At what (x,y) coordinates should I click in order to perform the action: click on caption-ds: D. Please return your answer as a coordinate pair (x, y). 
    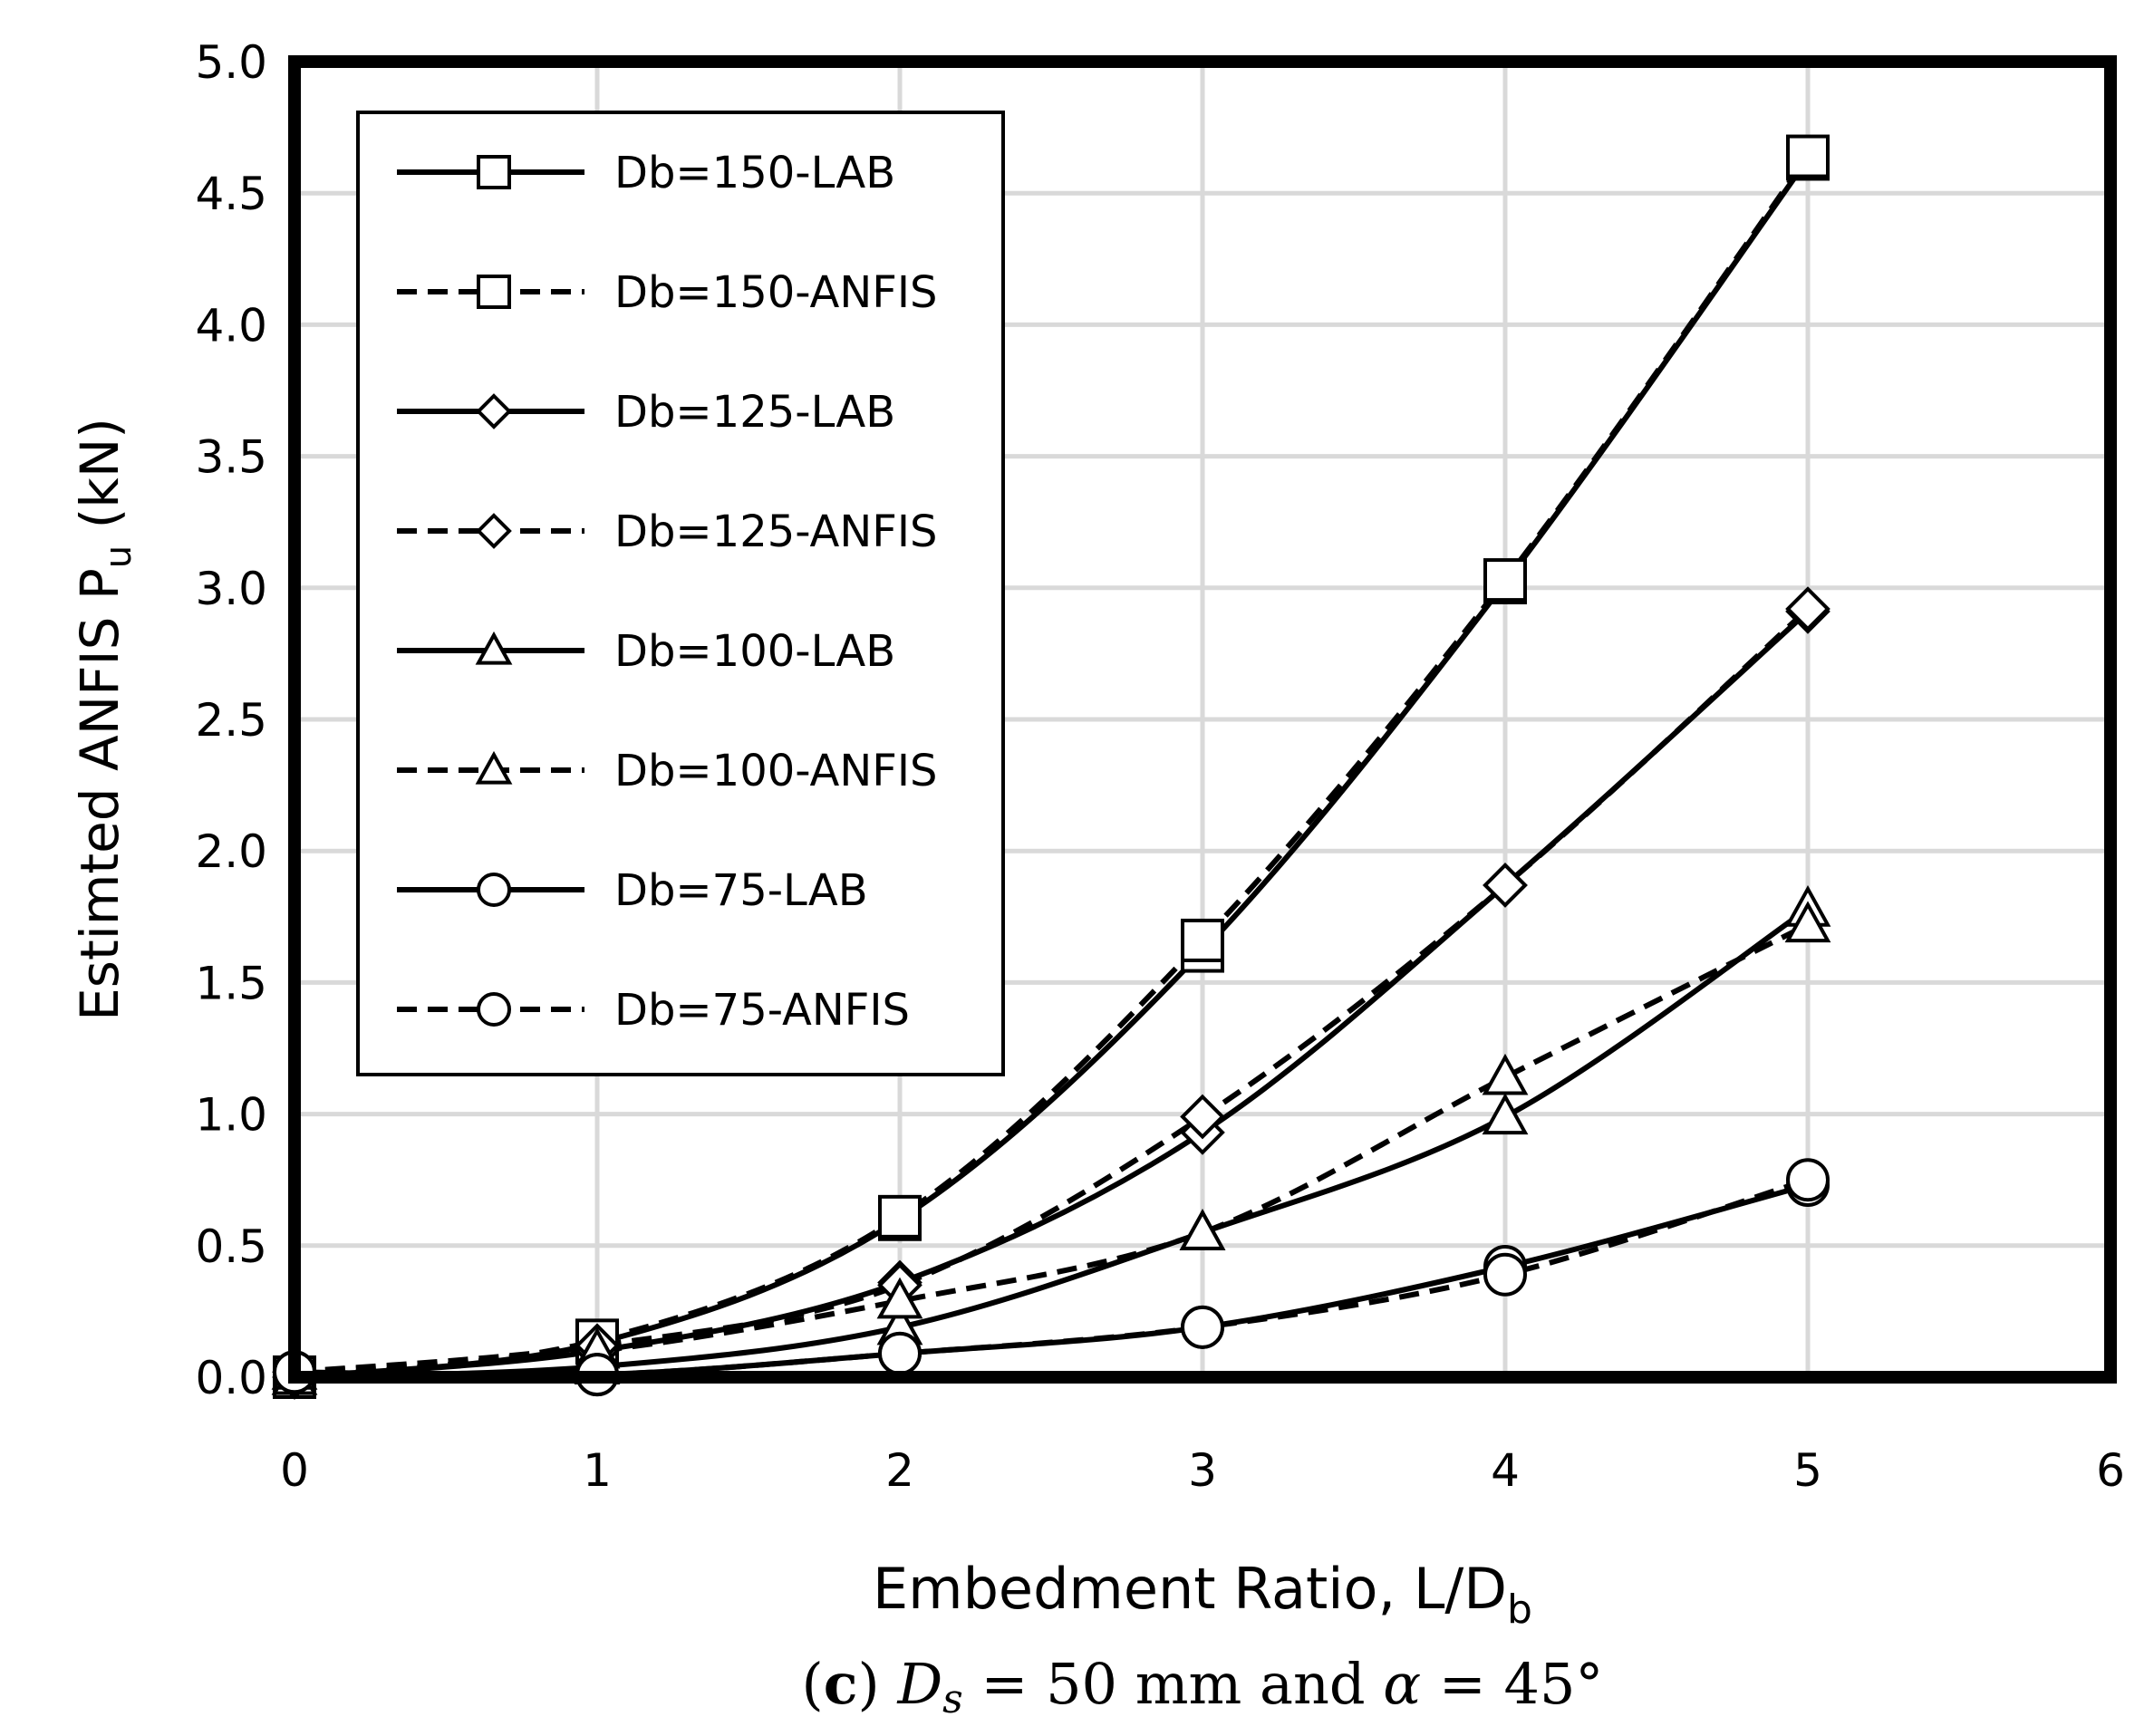
    Looking at the image, I should click on (919, 1684).